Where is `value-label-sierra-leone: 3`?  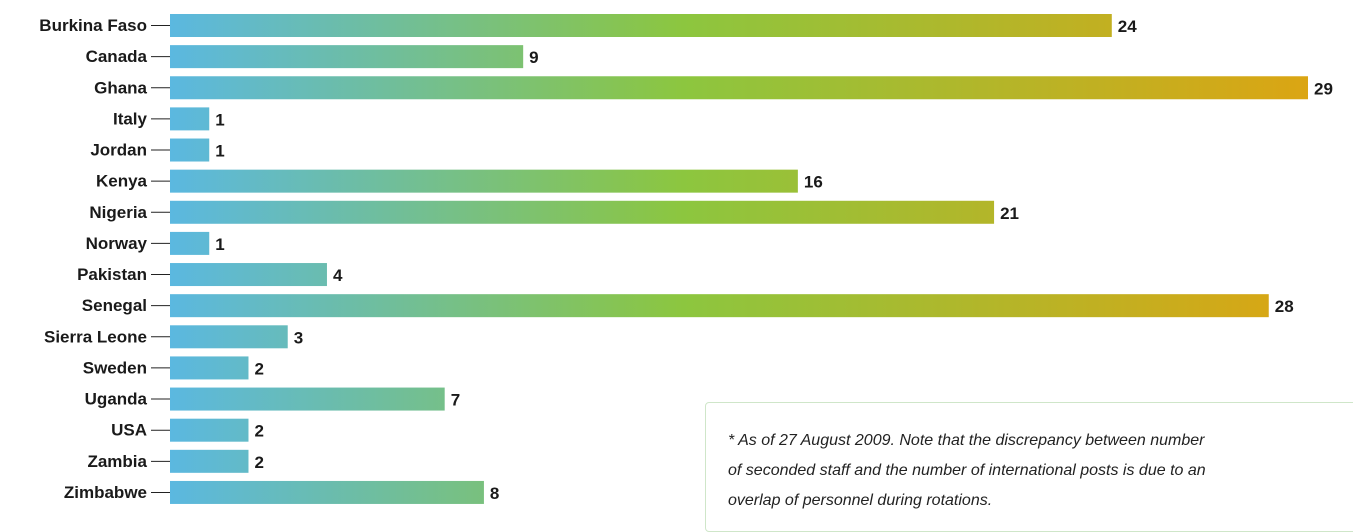 value-label-sierra-leone: 3 is located at coordinates (298, 337).